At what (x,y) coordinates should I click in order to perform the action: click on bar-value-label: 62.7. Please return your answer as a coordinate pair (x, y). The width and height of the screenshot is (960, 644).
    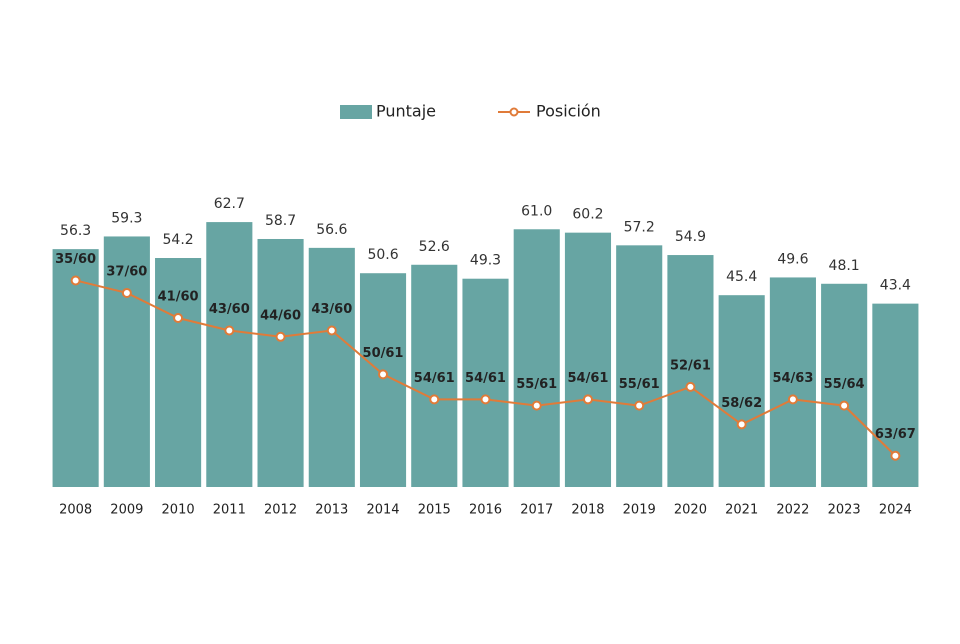
    Looking at the image, I should click on (229, 204).